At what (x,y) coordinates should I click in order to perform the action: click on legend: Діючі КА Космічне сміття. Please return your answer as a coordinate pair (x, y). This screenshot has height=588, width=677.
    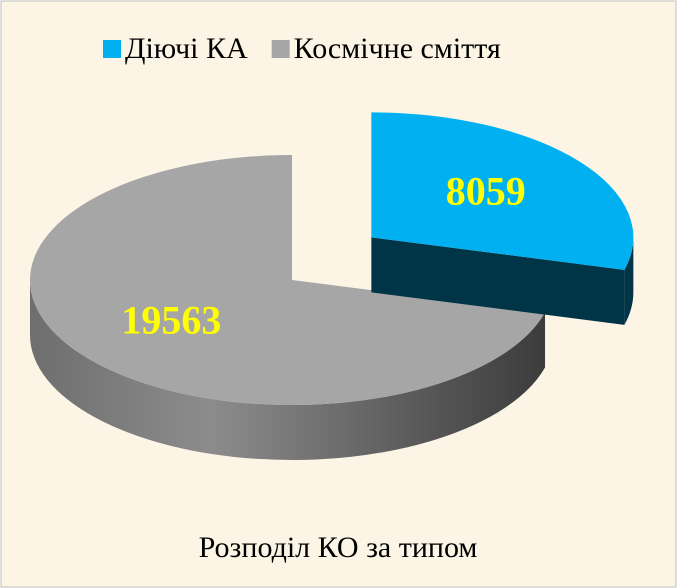
    Looking at the image, I should click on (302, 48).